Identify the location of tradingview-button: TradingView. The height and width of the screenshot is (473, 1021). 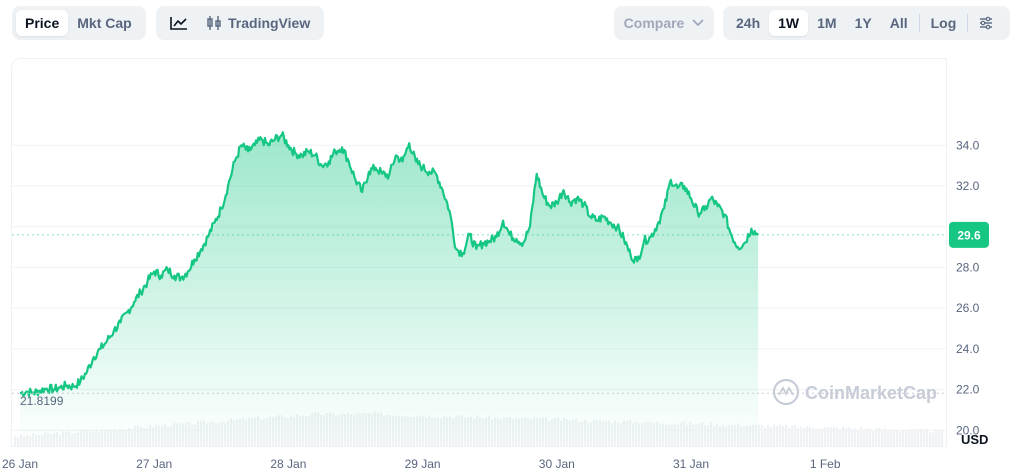
(258, 23).